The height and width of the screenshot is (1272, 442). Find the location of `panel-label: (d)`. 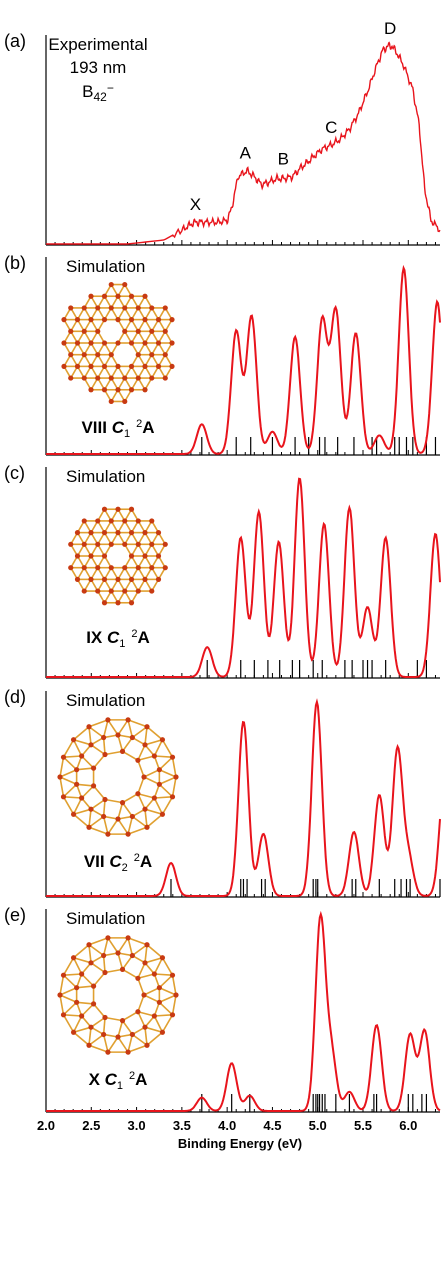

panel-label: (d) is located at coordinates (15, 697).